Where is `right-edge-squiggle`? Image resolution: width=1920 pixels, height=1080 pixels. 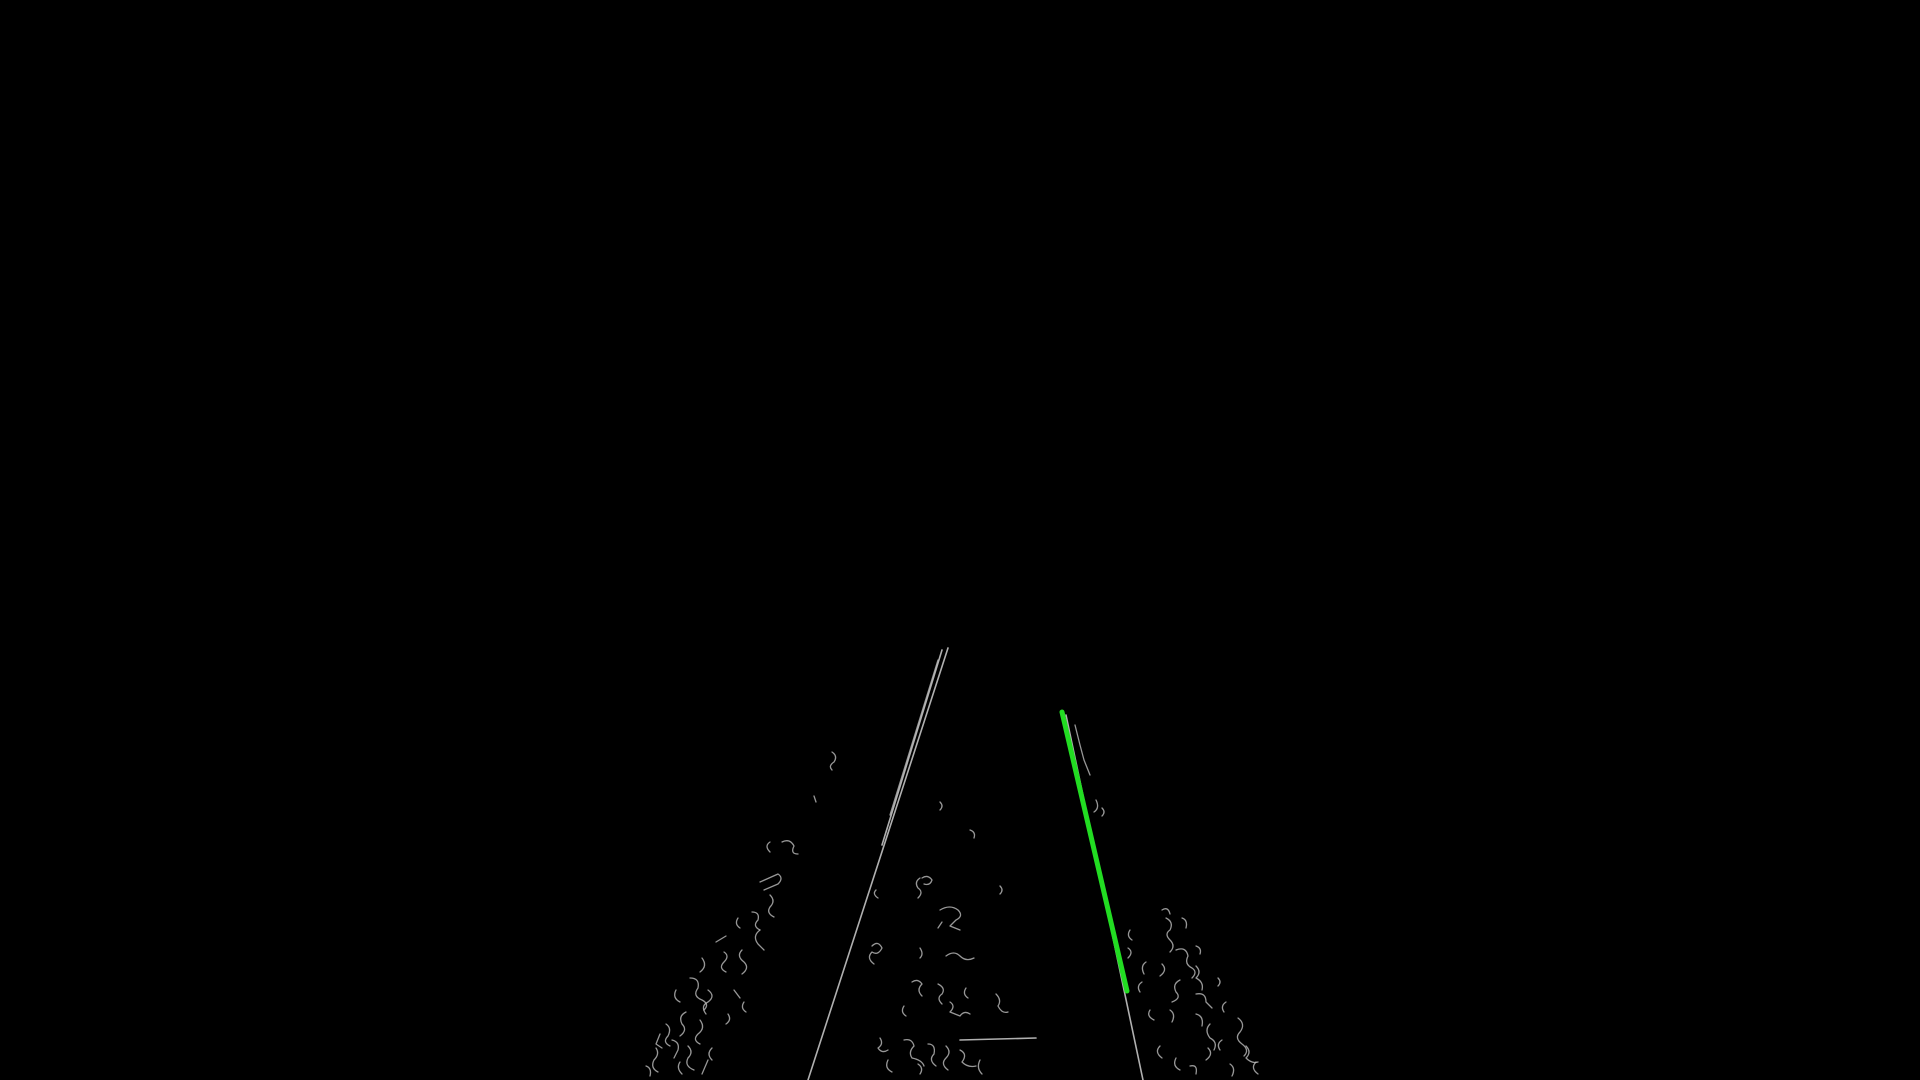 right-edge-squiggle is located at coordinates (1096, 806).